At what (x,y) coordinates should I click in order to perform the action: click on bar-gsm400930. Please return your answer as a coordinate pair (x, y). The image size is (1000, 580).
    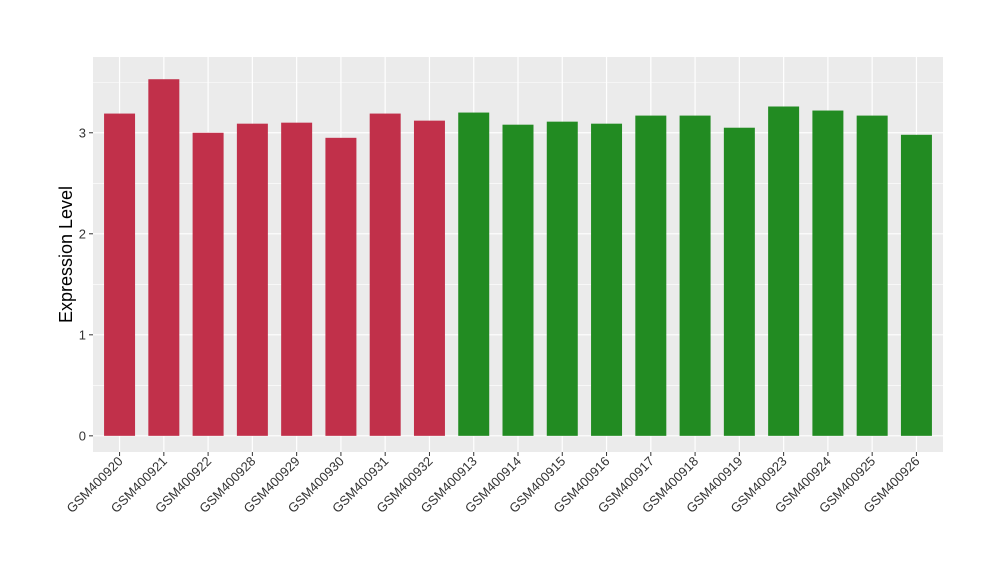
    Looking at the image, I should click on (341, 286).